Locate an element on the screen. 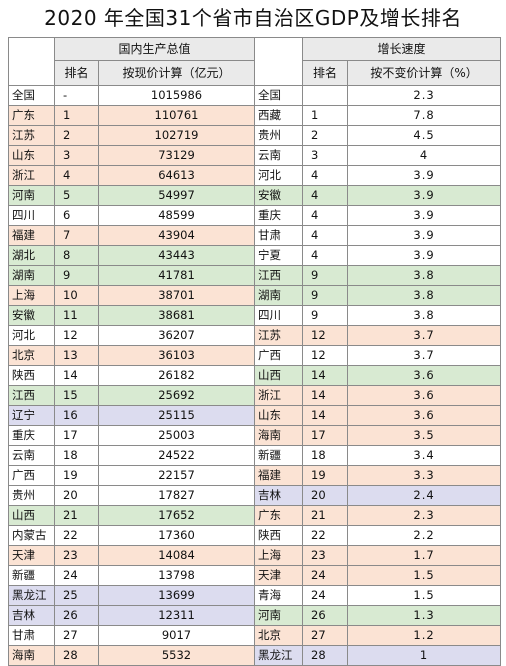  gdp-province-cell: 陕西 is located at coordinates (31, 375).